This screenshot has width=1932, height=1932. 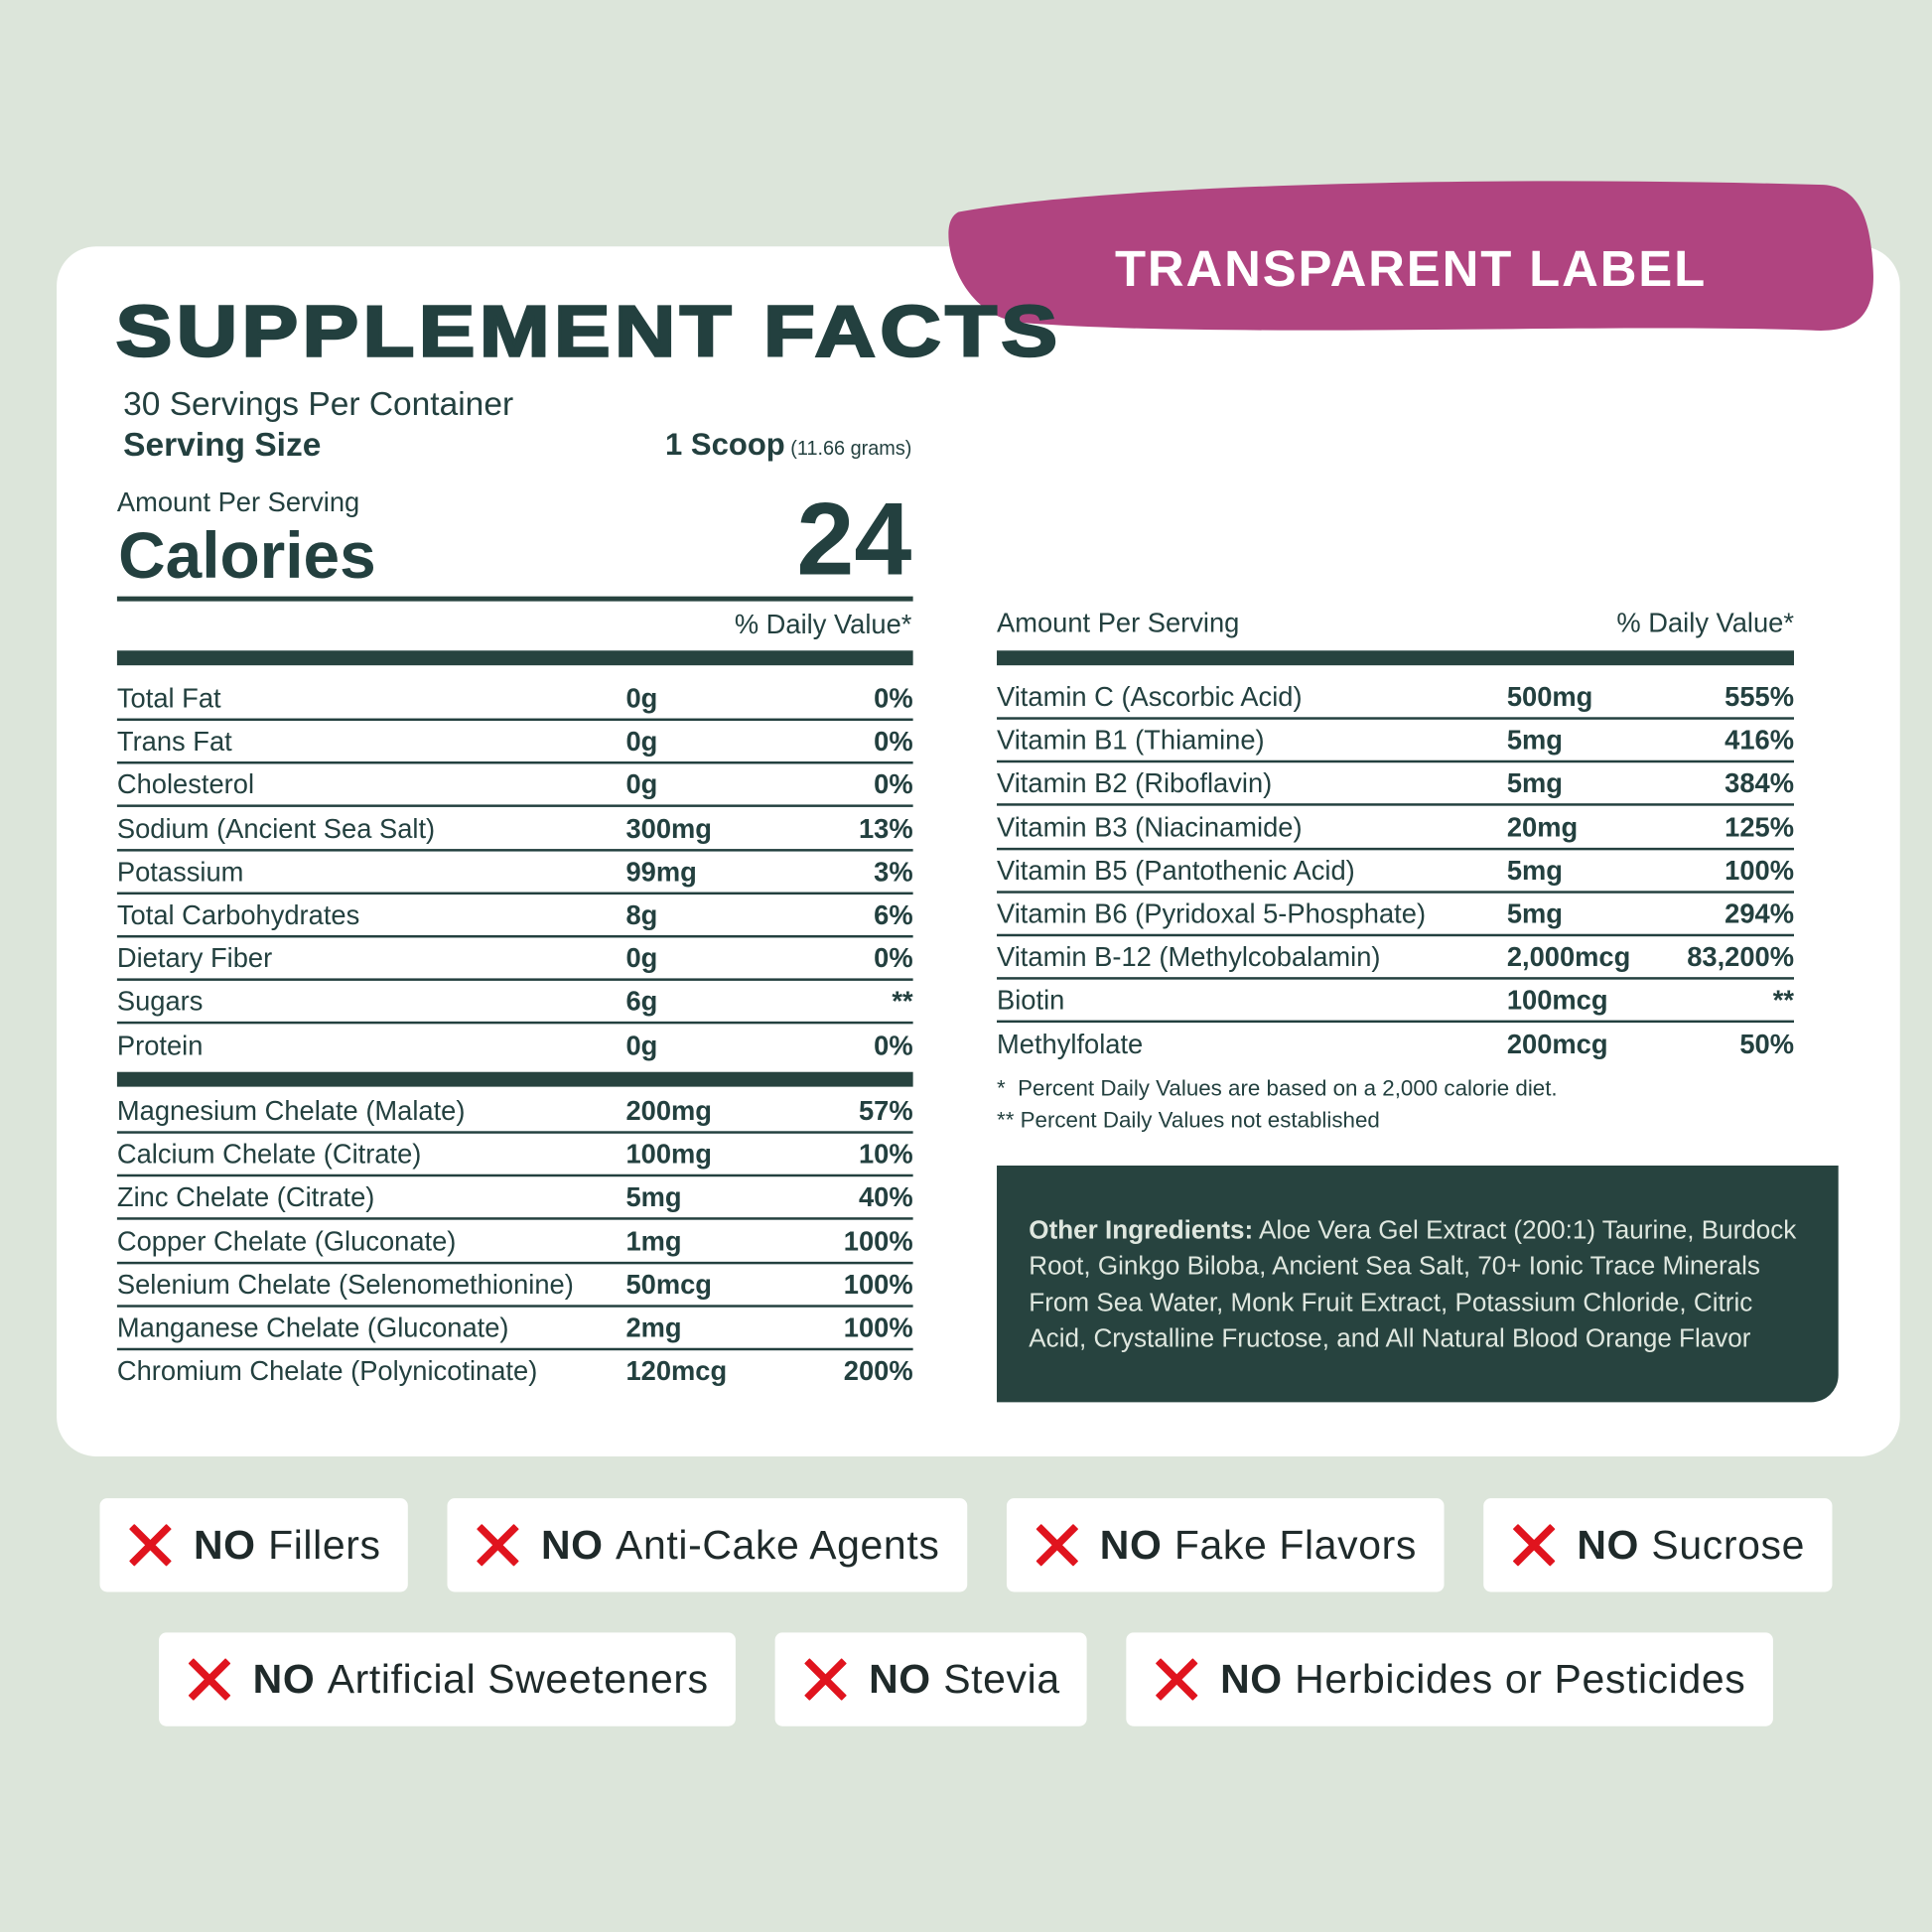 I want to click on table-row: Sodium (Ancient Sea Salt) 300mg 13%, so click(x=514, y=830).